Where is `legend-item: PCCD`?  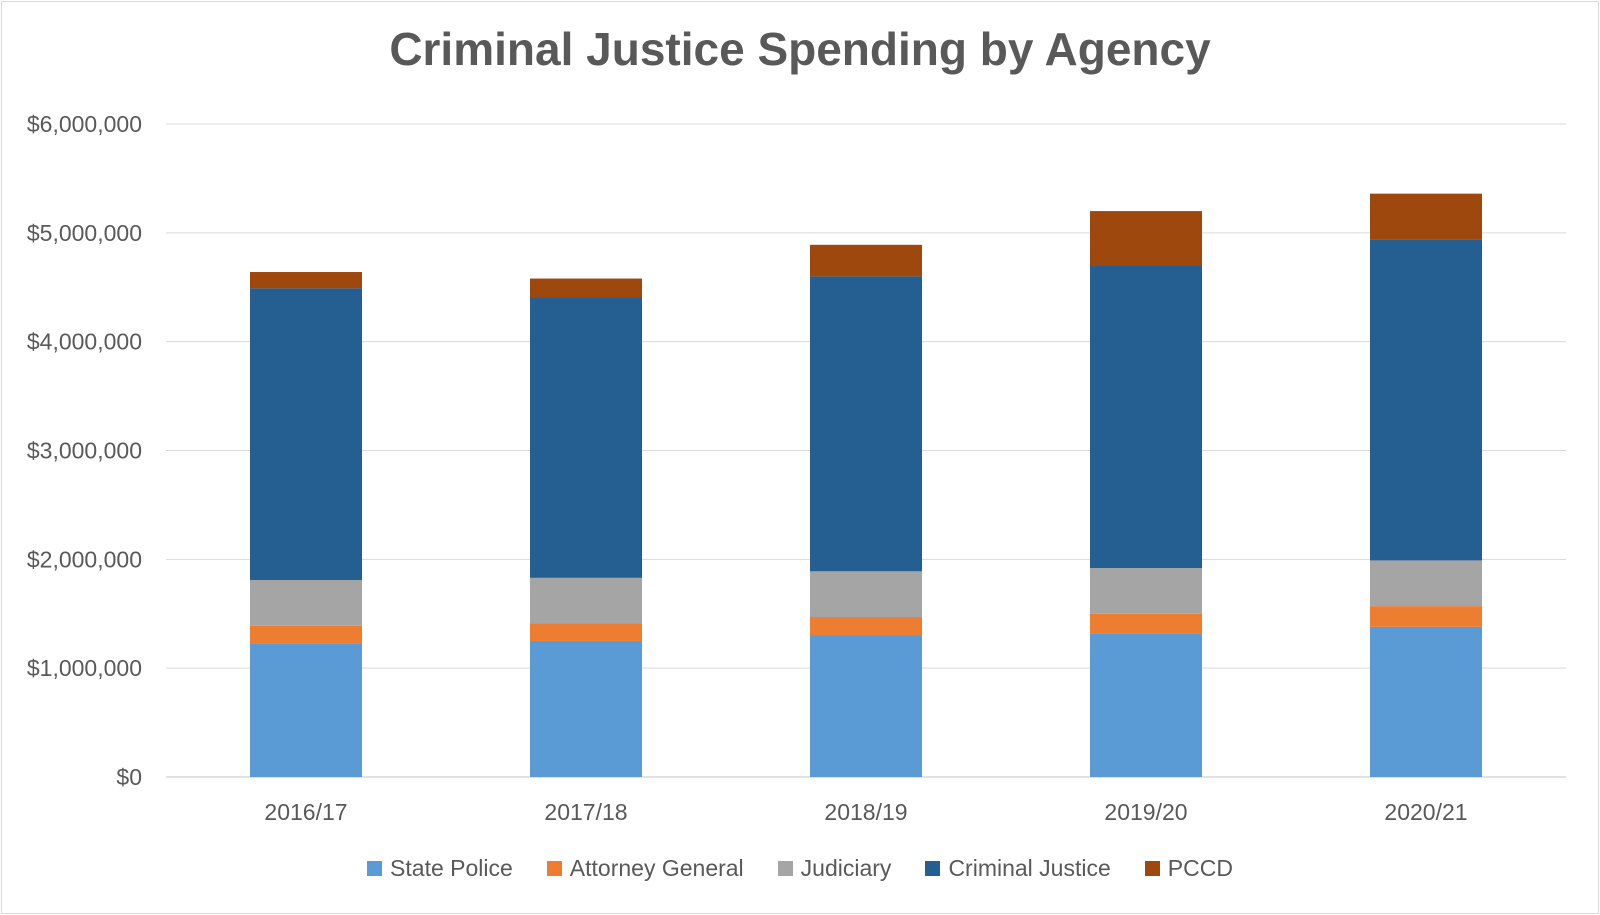
legend-item: PCCD is located at coordinates (1188, 868).